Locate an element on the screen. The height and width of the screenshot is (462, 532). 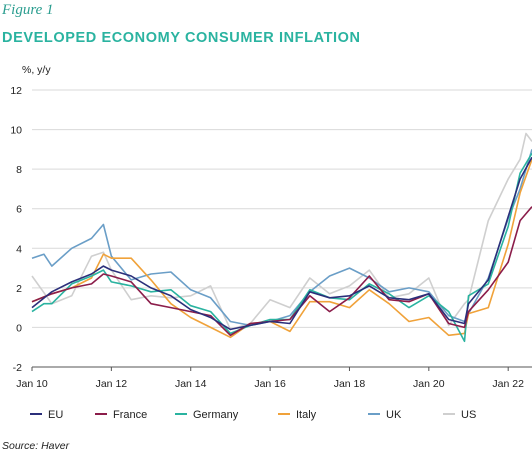
legend-label-italy: Italy is located at coordinates (306, 415).